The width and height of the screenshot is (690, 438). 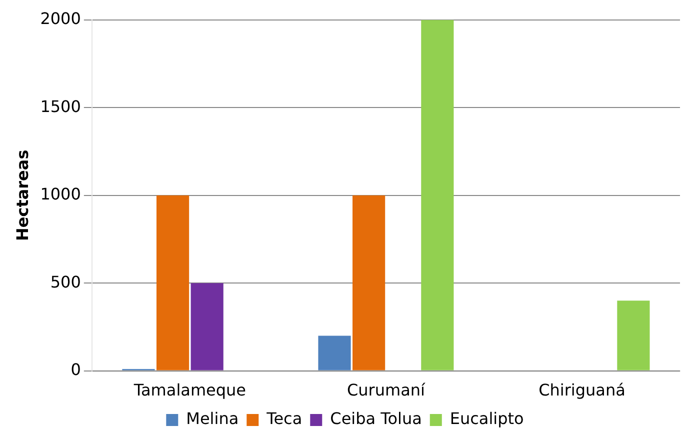 What do you see at coordinates (60, 194) in the screenshot?
I see `y-tick-label: 1000` at bounding box center [60, 194].